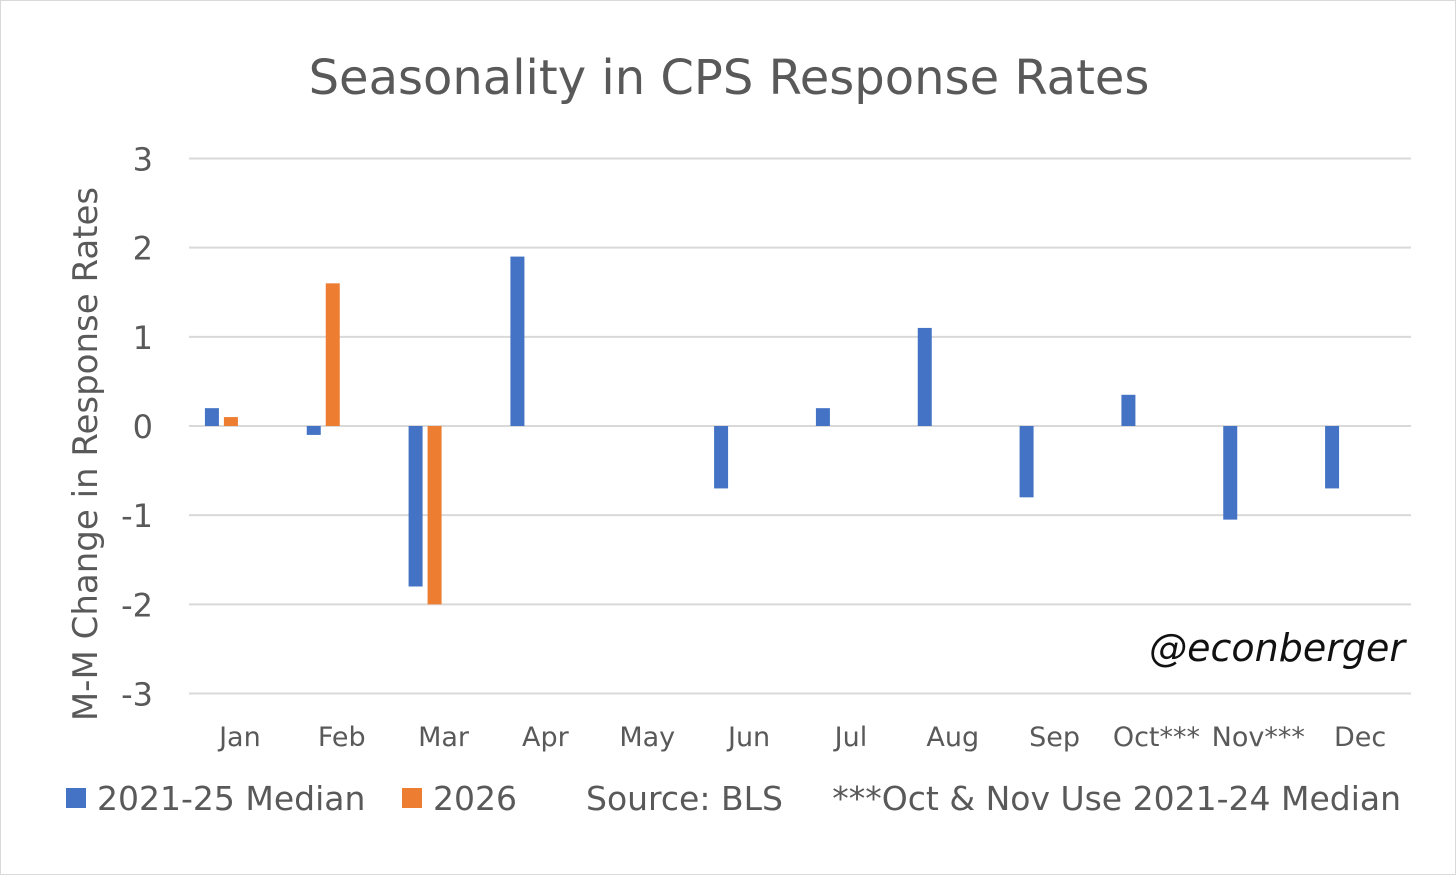 The image size is (1456, 878). Describe the element at coordinates (444, 737) in the screenshot. I see `x-tick-label: Mar` at that location.